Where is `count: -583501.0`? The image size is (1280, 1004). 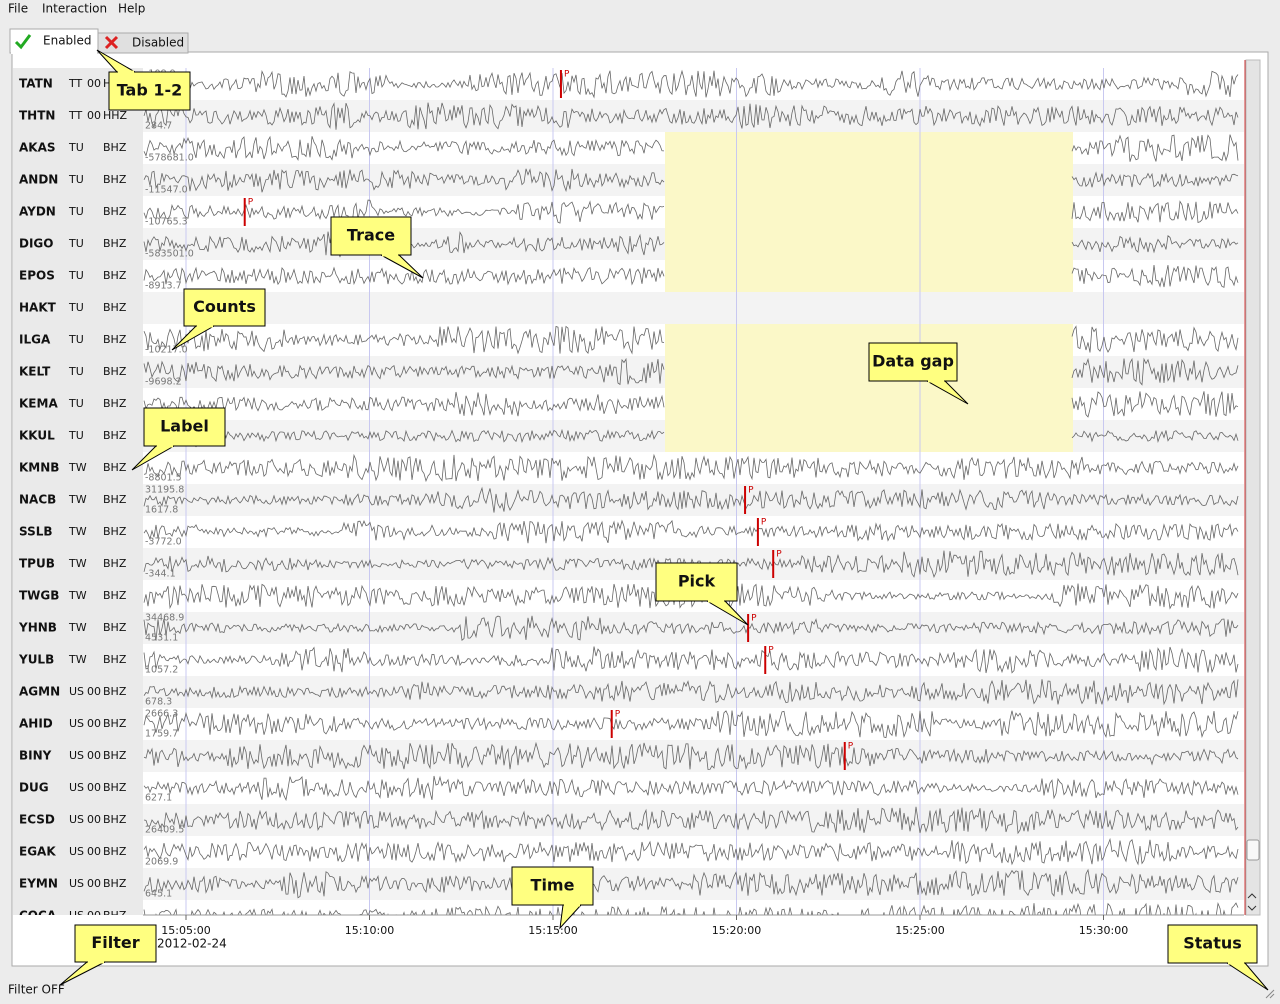
count: -583501.0 is located at coordinates (169, 254).